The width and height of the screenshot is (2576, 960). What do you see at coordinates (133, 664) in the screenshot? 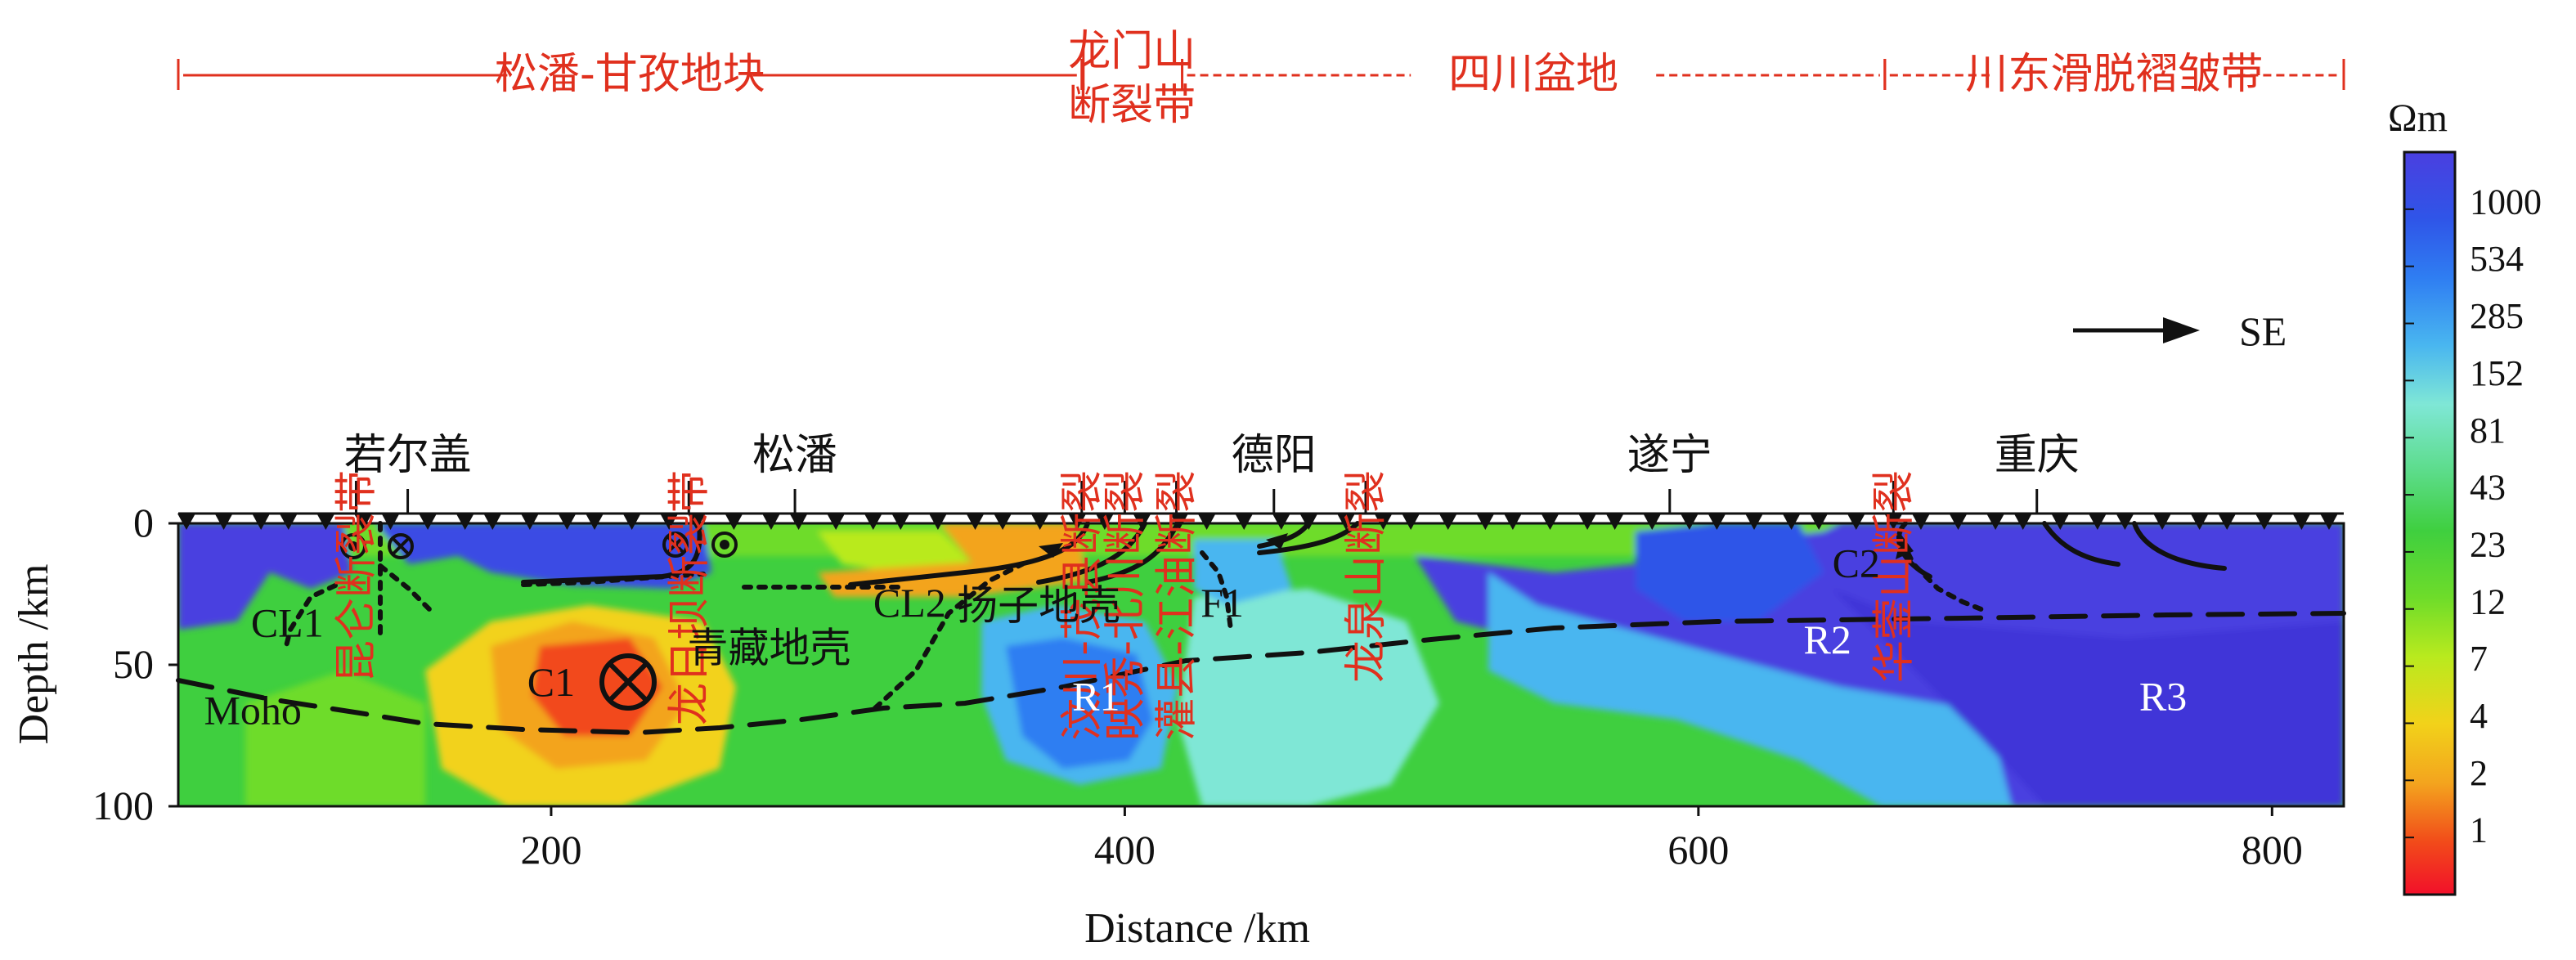
I see `y-tick-label: 50` at bounding box center [133, 664].